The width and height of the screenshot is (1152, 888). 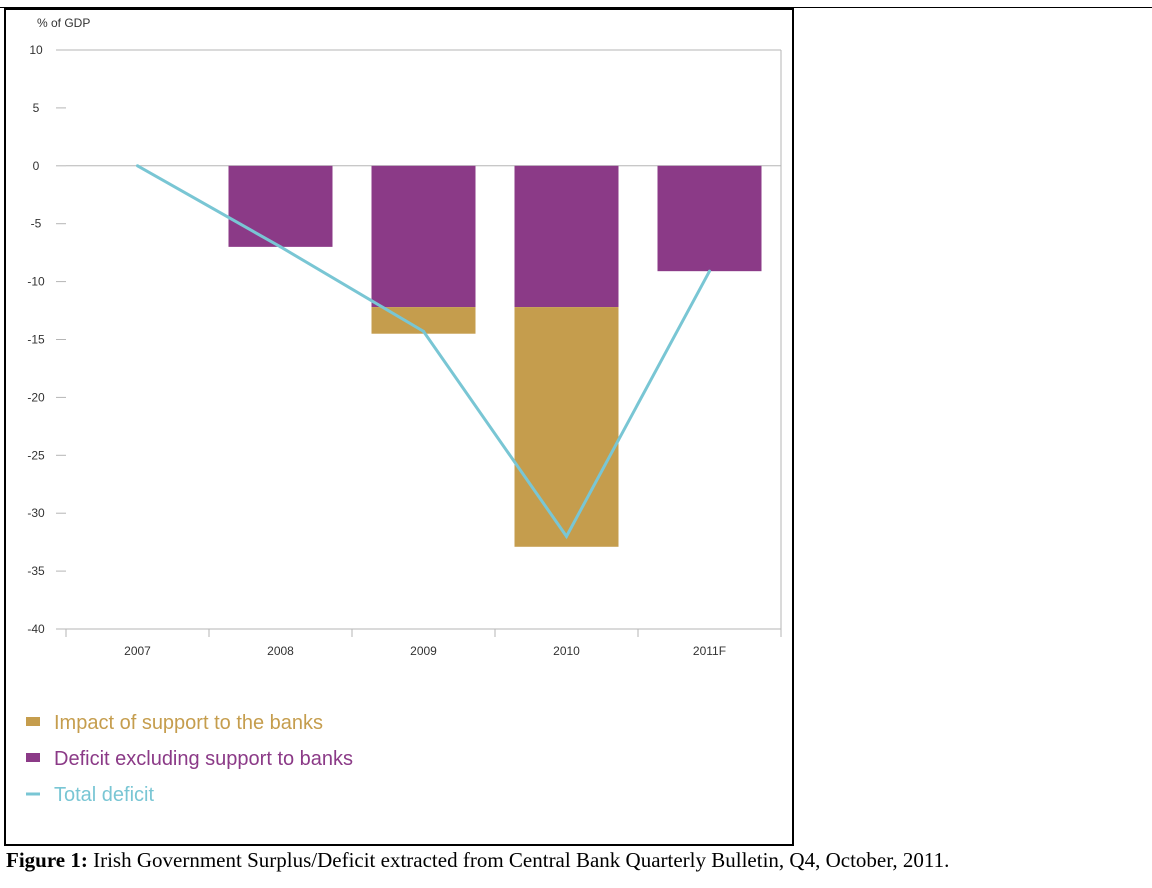 I want to click on x-tick-label: 2008, so click(x=280, y=651).